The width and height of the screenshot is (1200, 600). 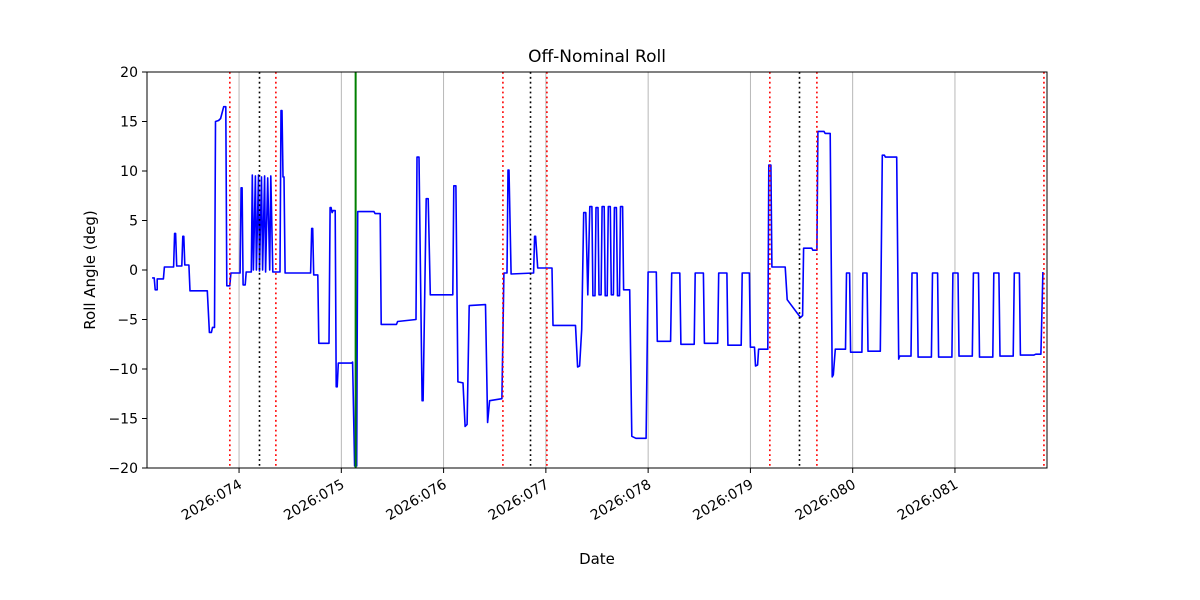 What do you see at coordinates (133, 222) in the screenshot?
I see `y-tick-label: 5` at bounding box center [133, 222].